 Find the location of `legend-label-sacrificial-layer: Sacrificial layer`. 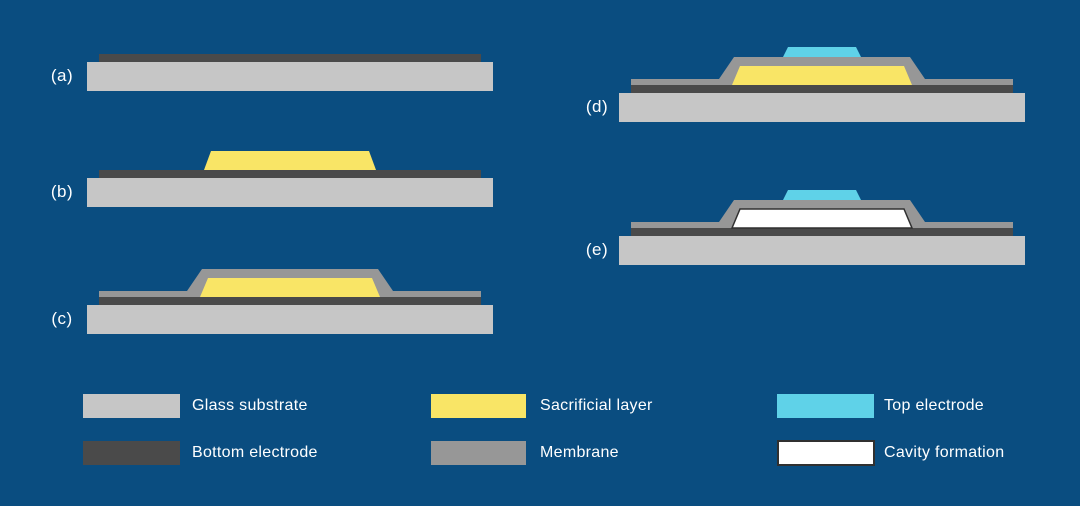

legend-label-sacrificial-layer: Sacrificial layer is located at coordinates (596, 405).